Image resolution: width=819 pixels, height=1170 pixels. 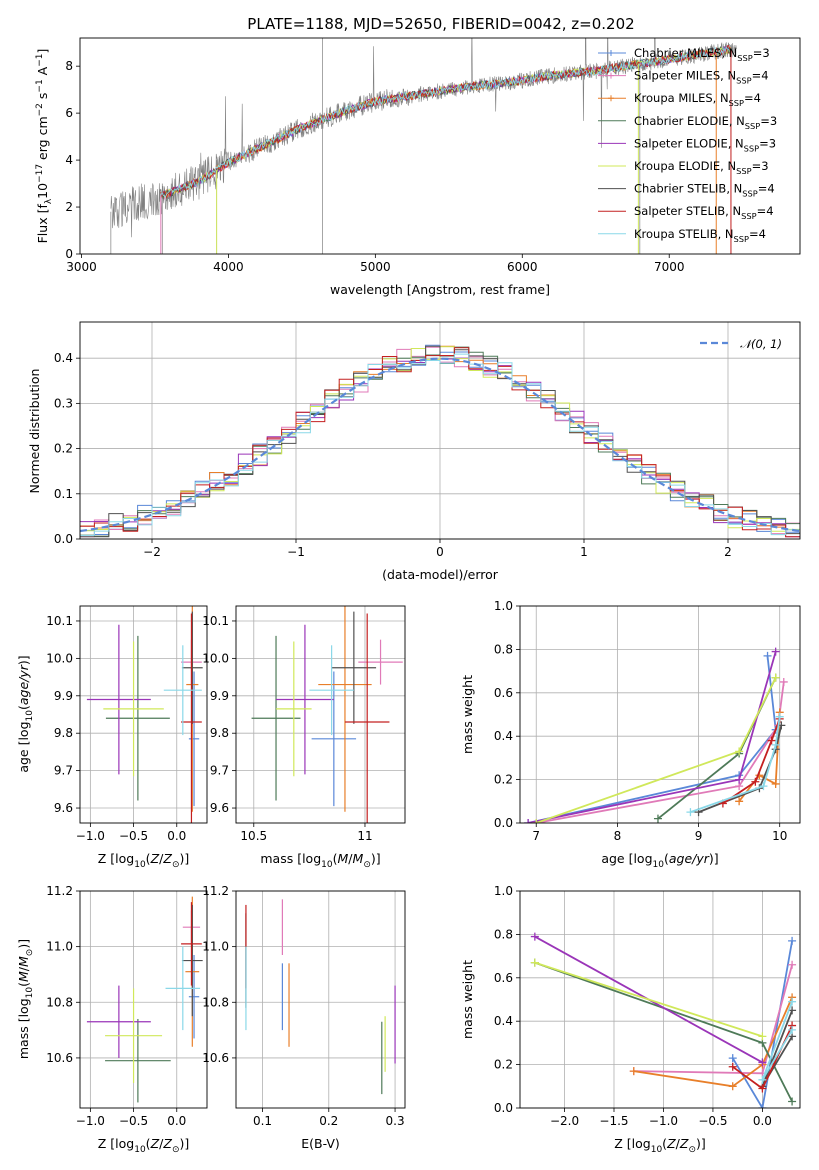 What do you see at coordinates (63, 403) in the screenshot?
I see `y-tick-label: 0.3` at bounding box center [63, 403].